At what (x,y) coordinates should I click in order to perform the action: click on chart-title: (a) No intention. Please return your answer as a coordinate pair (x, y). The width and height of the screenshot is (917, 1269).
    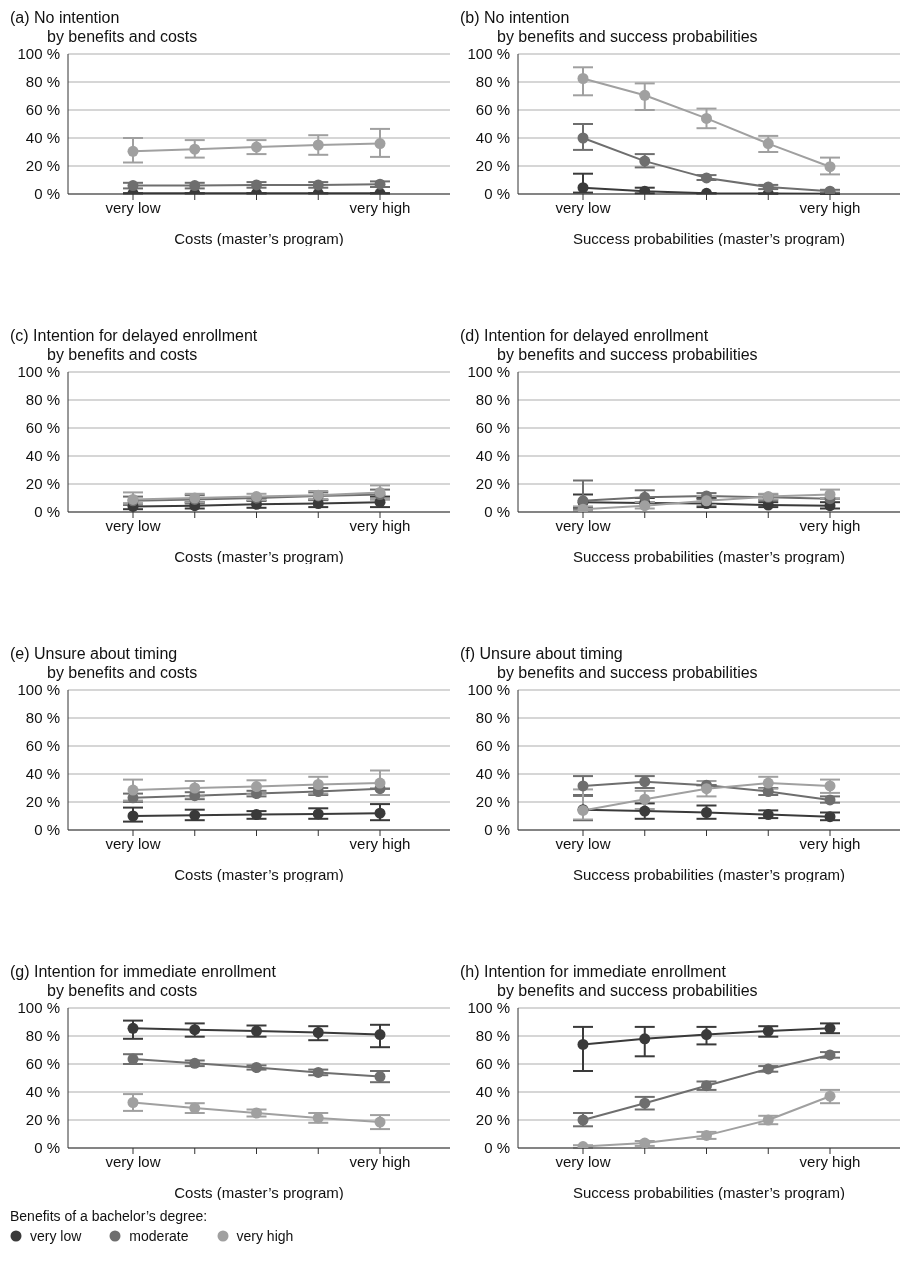
    Looking at the image, I should click on (65, 17).